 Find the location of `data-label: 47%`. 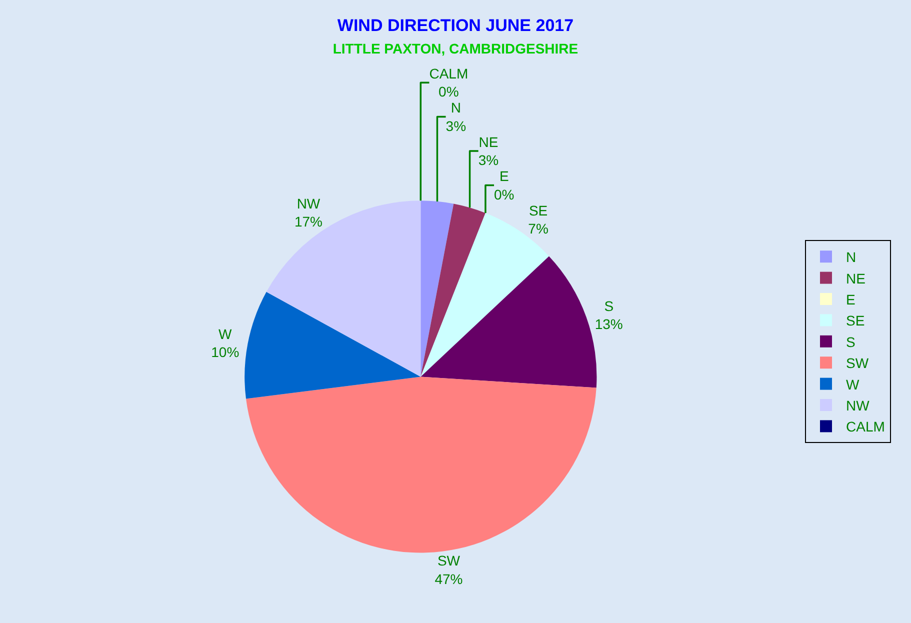

data-label: 47% is located at coordinates (448, 578).